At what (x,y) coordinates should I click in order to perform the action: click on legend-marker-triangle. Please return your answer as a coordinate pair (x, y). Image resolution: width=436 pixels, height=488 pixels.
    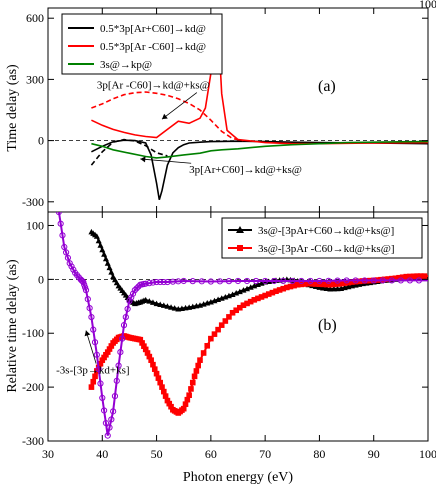
    Looking at the image, I should click on (240, 229).